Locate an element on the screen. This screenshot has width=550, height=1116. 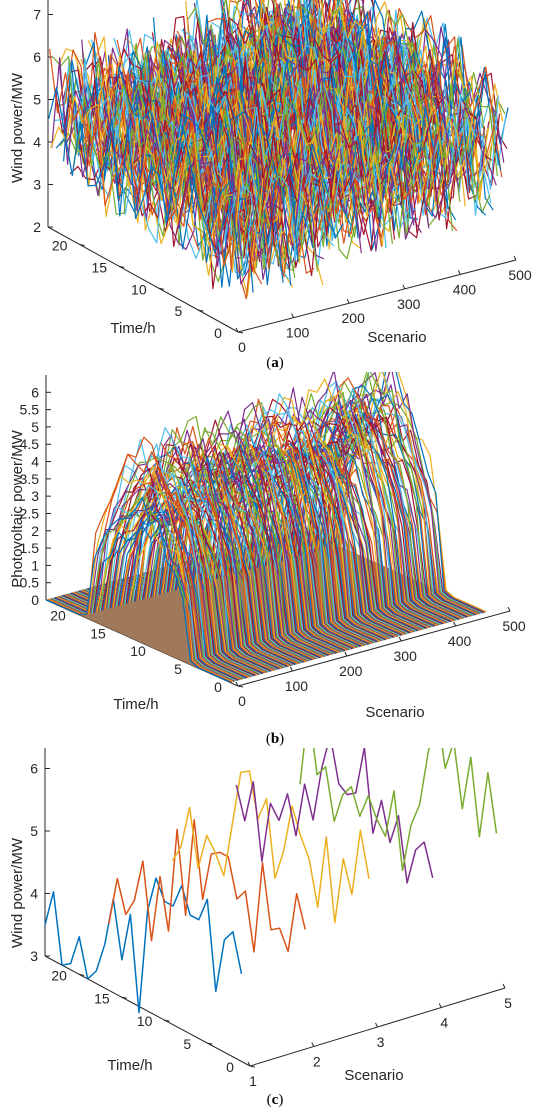
x-tick-label: 4 is located at coordinates (444, 1023).